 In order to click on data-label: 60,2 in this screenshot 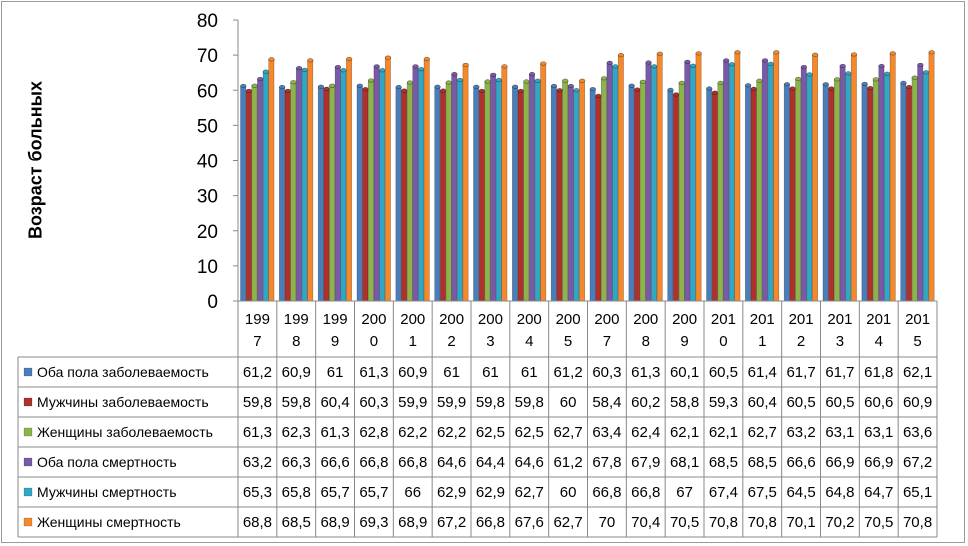, I will do `click(645, 402)`.